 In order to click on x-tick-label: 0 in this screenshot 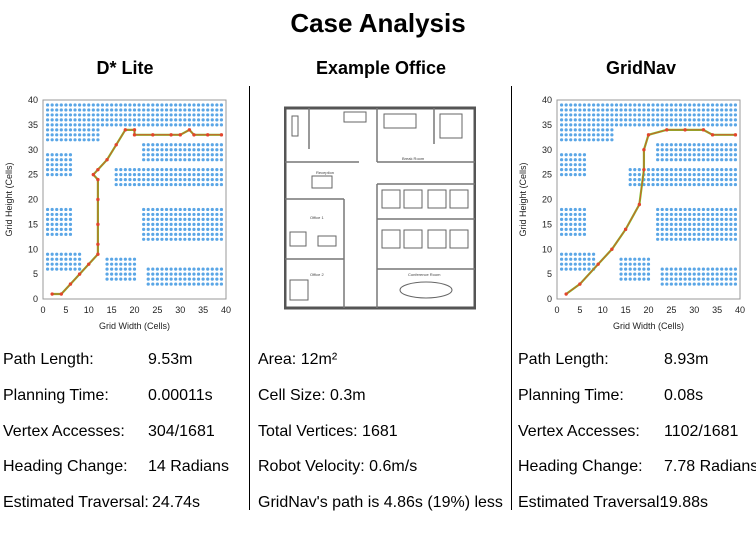, I will do `click(42, 310)`.